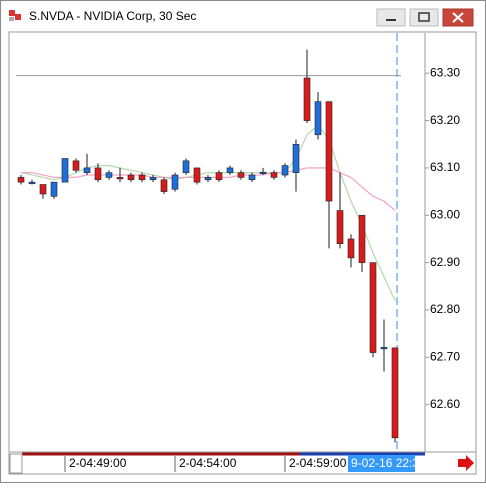 The image size is (486, 488). What do you see at coordinates (445, 214) in the screenshot?
I see `y-tick-label: 63.00` at bounding box center [445, 214].